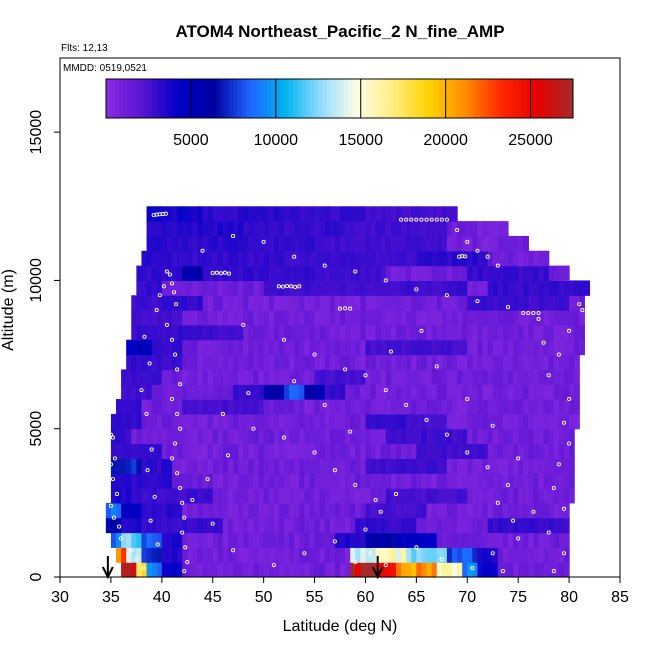 This screenshot has height=650, width=650. What do you see at coordinates (213, 597) in the screenshot?
I see `x-tick-label: 45` at bounding box center [213, 597].